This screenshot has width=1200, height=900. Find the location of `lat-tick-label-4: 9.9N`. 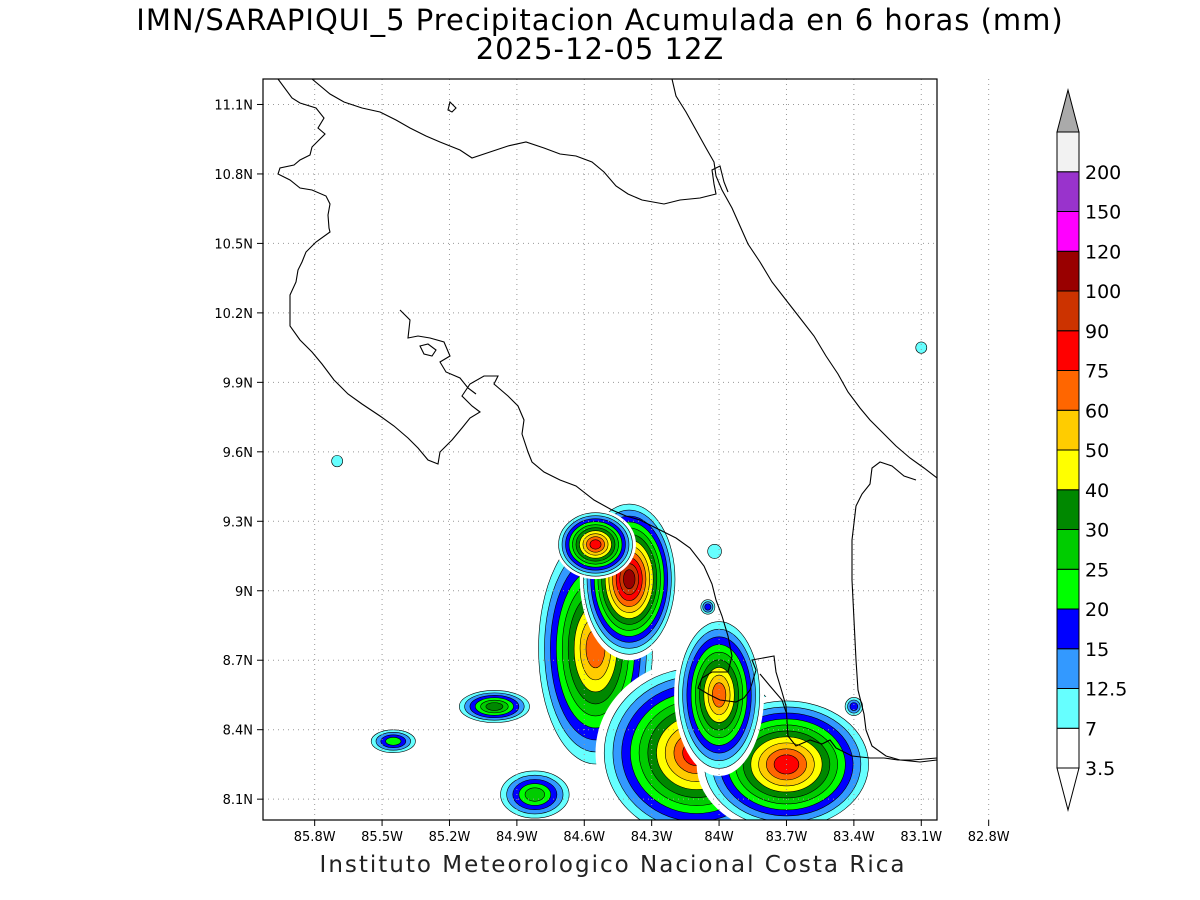

lat-tick-label-4: 9.9N is located at coordinates (238, 383).